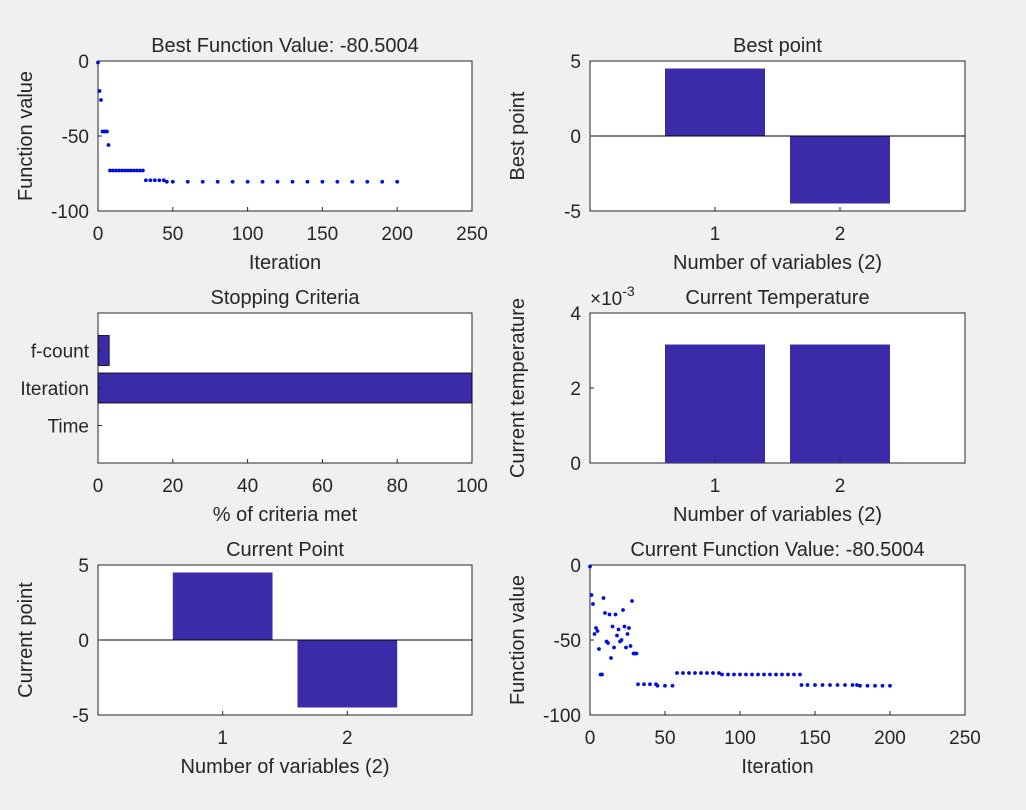 This screenshot has height=810, width=1026. Describe the element at coordinates (285, 46) in the screenshot. I see `chart-title: Best Function Value: -80.5004` at that location.